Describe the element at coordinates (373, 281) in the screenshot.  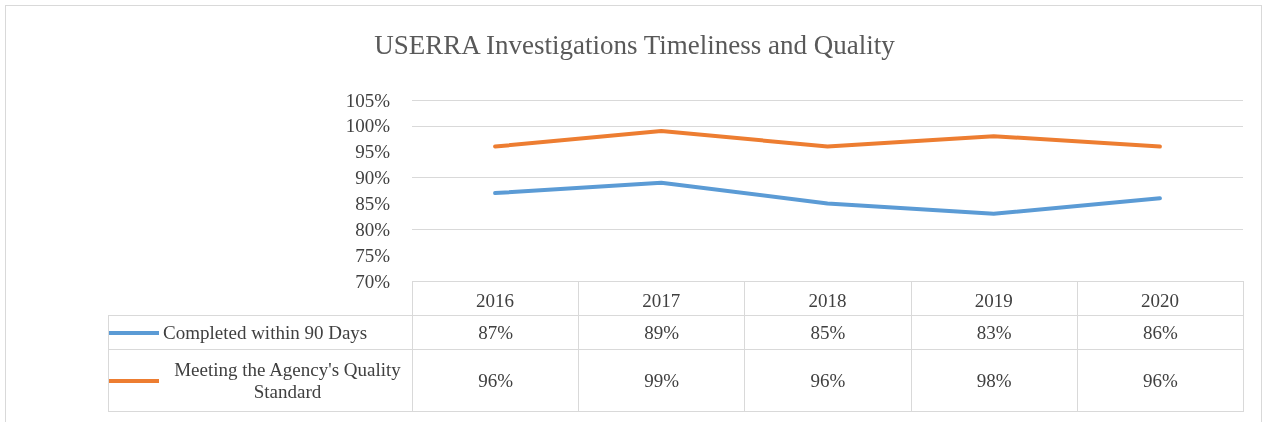
I see `y-tick-label: 70%` at that location.